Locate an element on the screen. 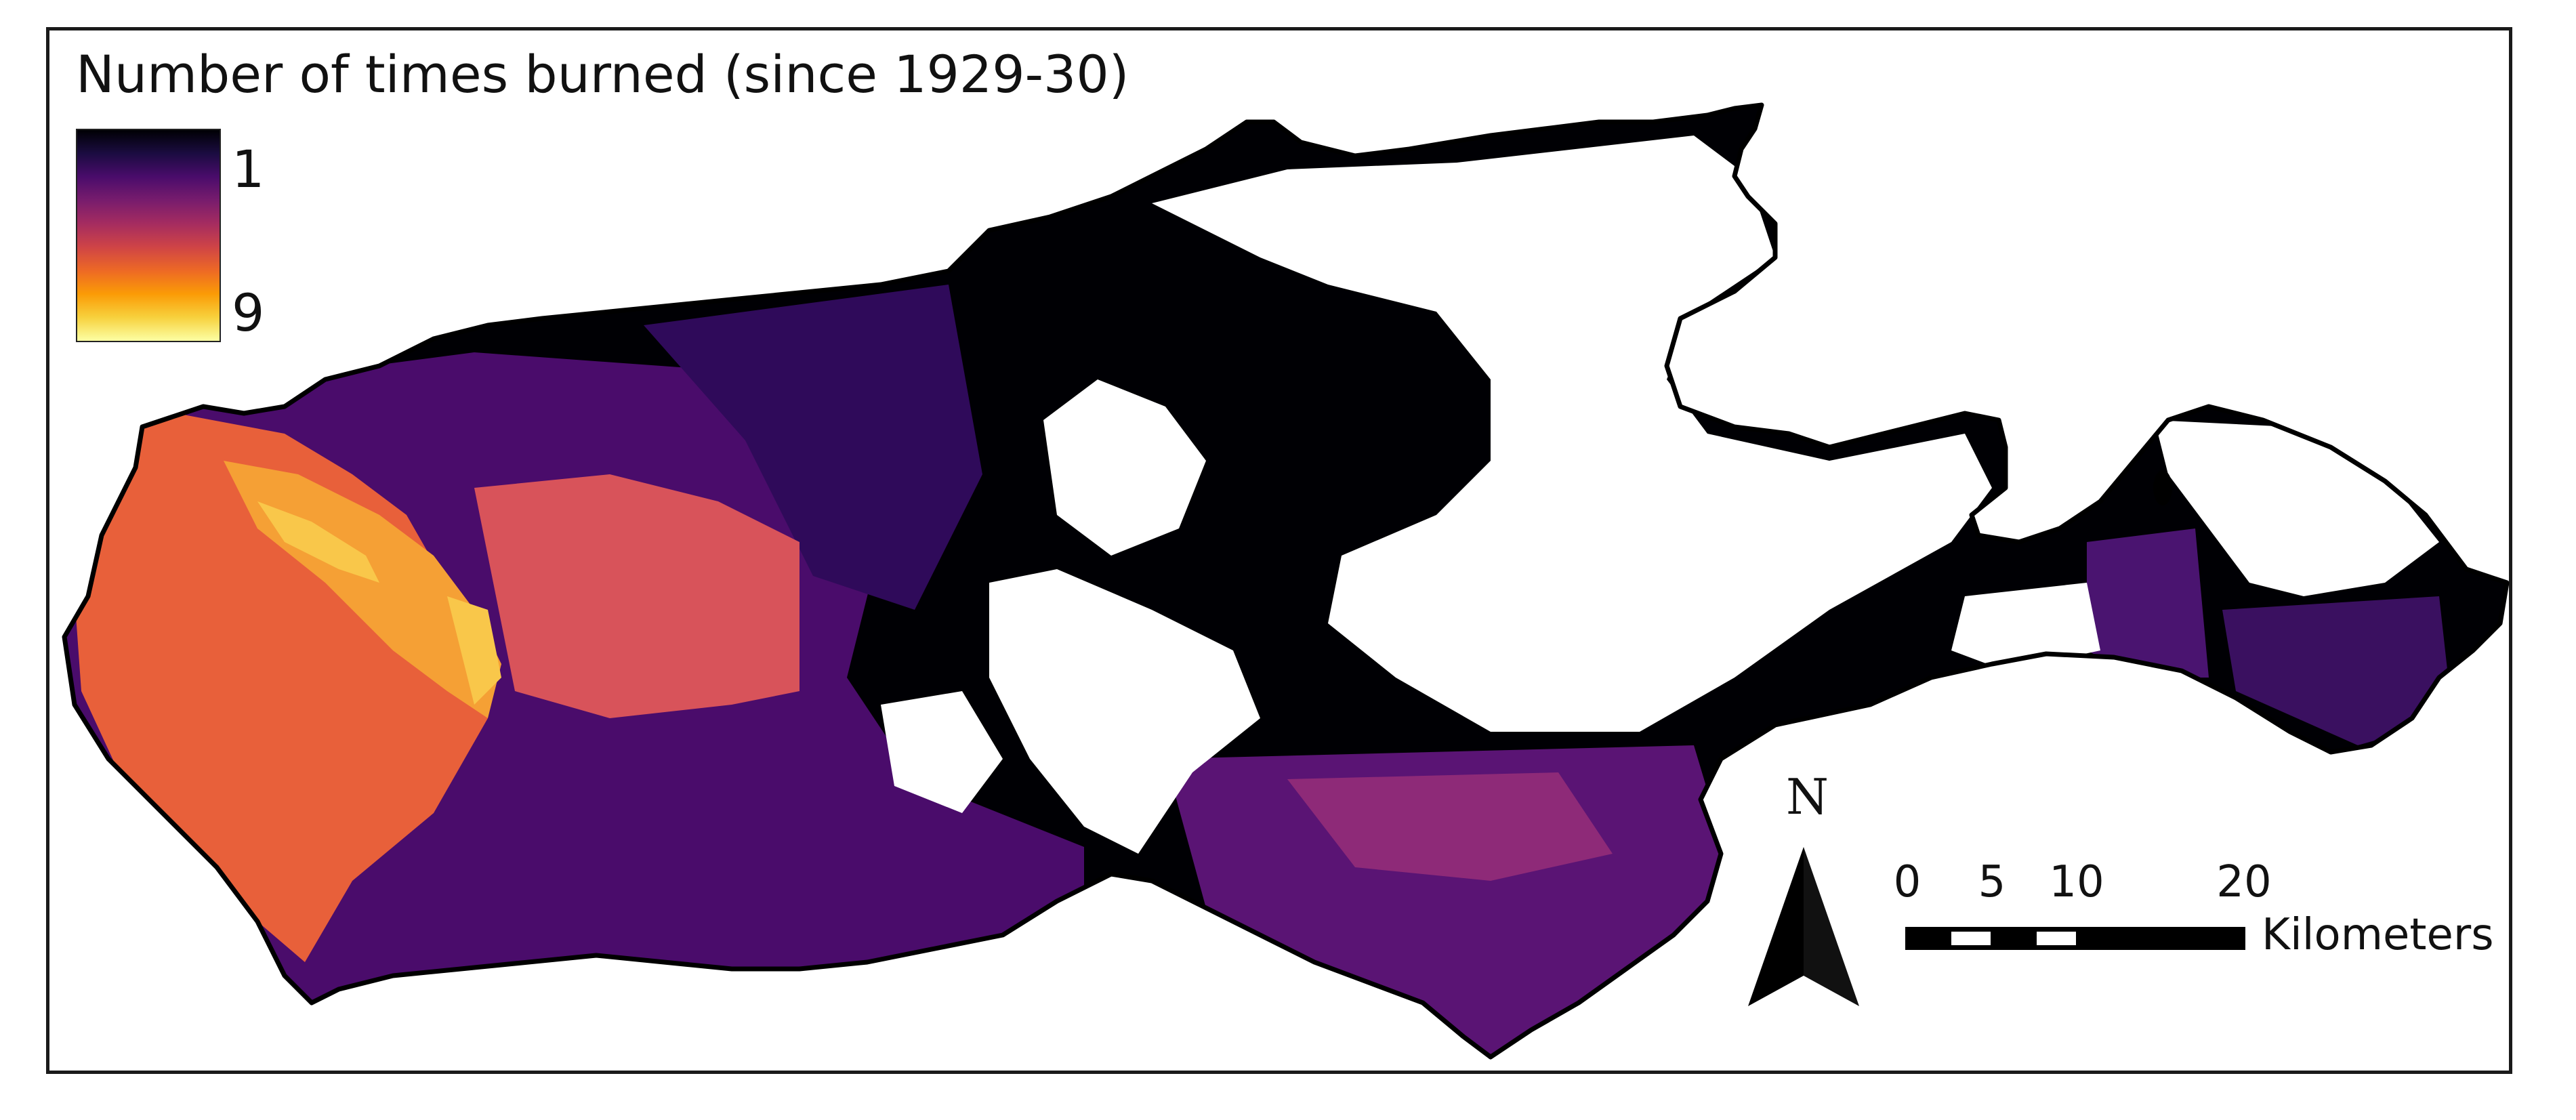  scale-tick-20: 20 is located at coordinates (2244, 882).